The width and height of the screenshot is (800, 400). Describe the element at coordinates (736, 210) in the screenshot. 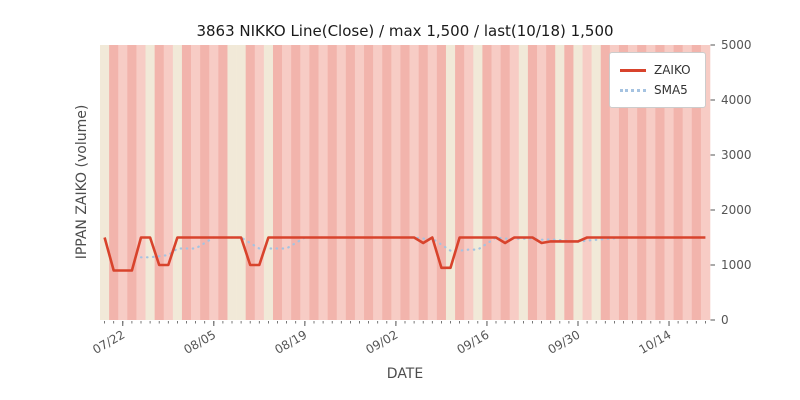

I see `y-tick-label: 2000` at that location.